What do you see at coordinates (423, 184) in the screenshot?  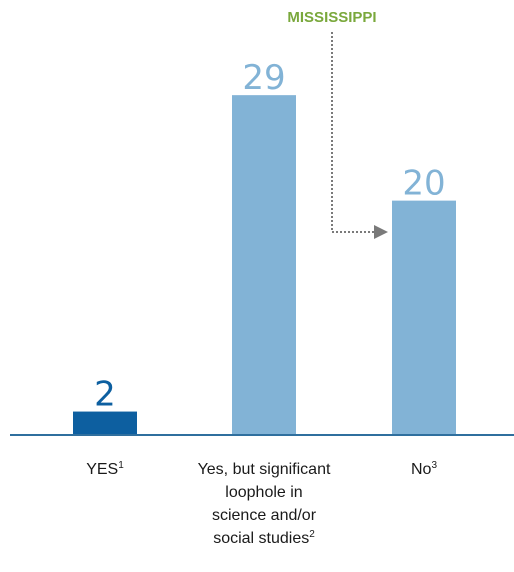 I see `bar-value-label-2: 20` at bounding box center [423, 184].